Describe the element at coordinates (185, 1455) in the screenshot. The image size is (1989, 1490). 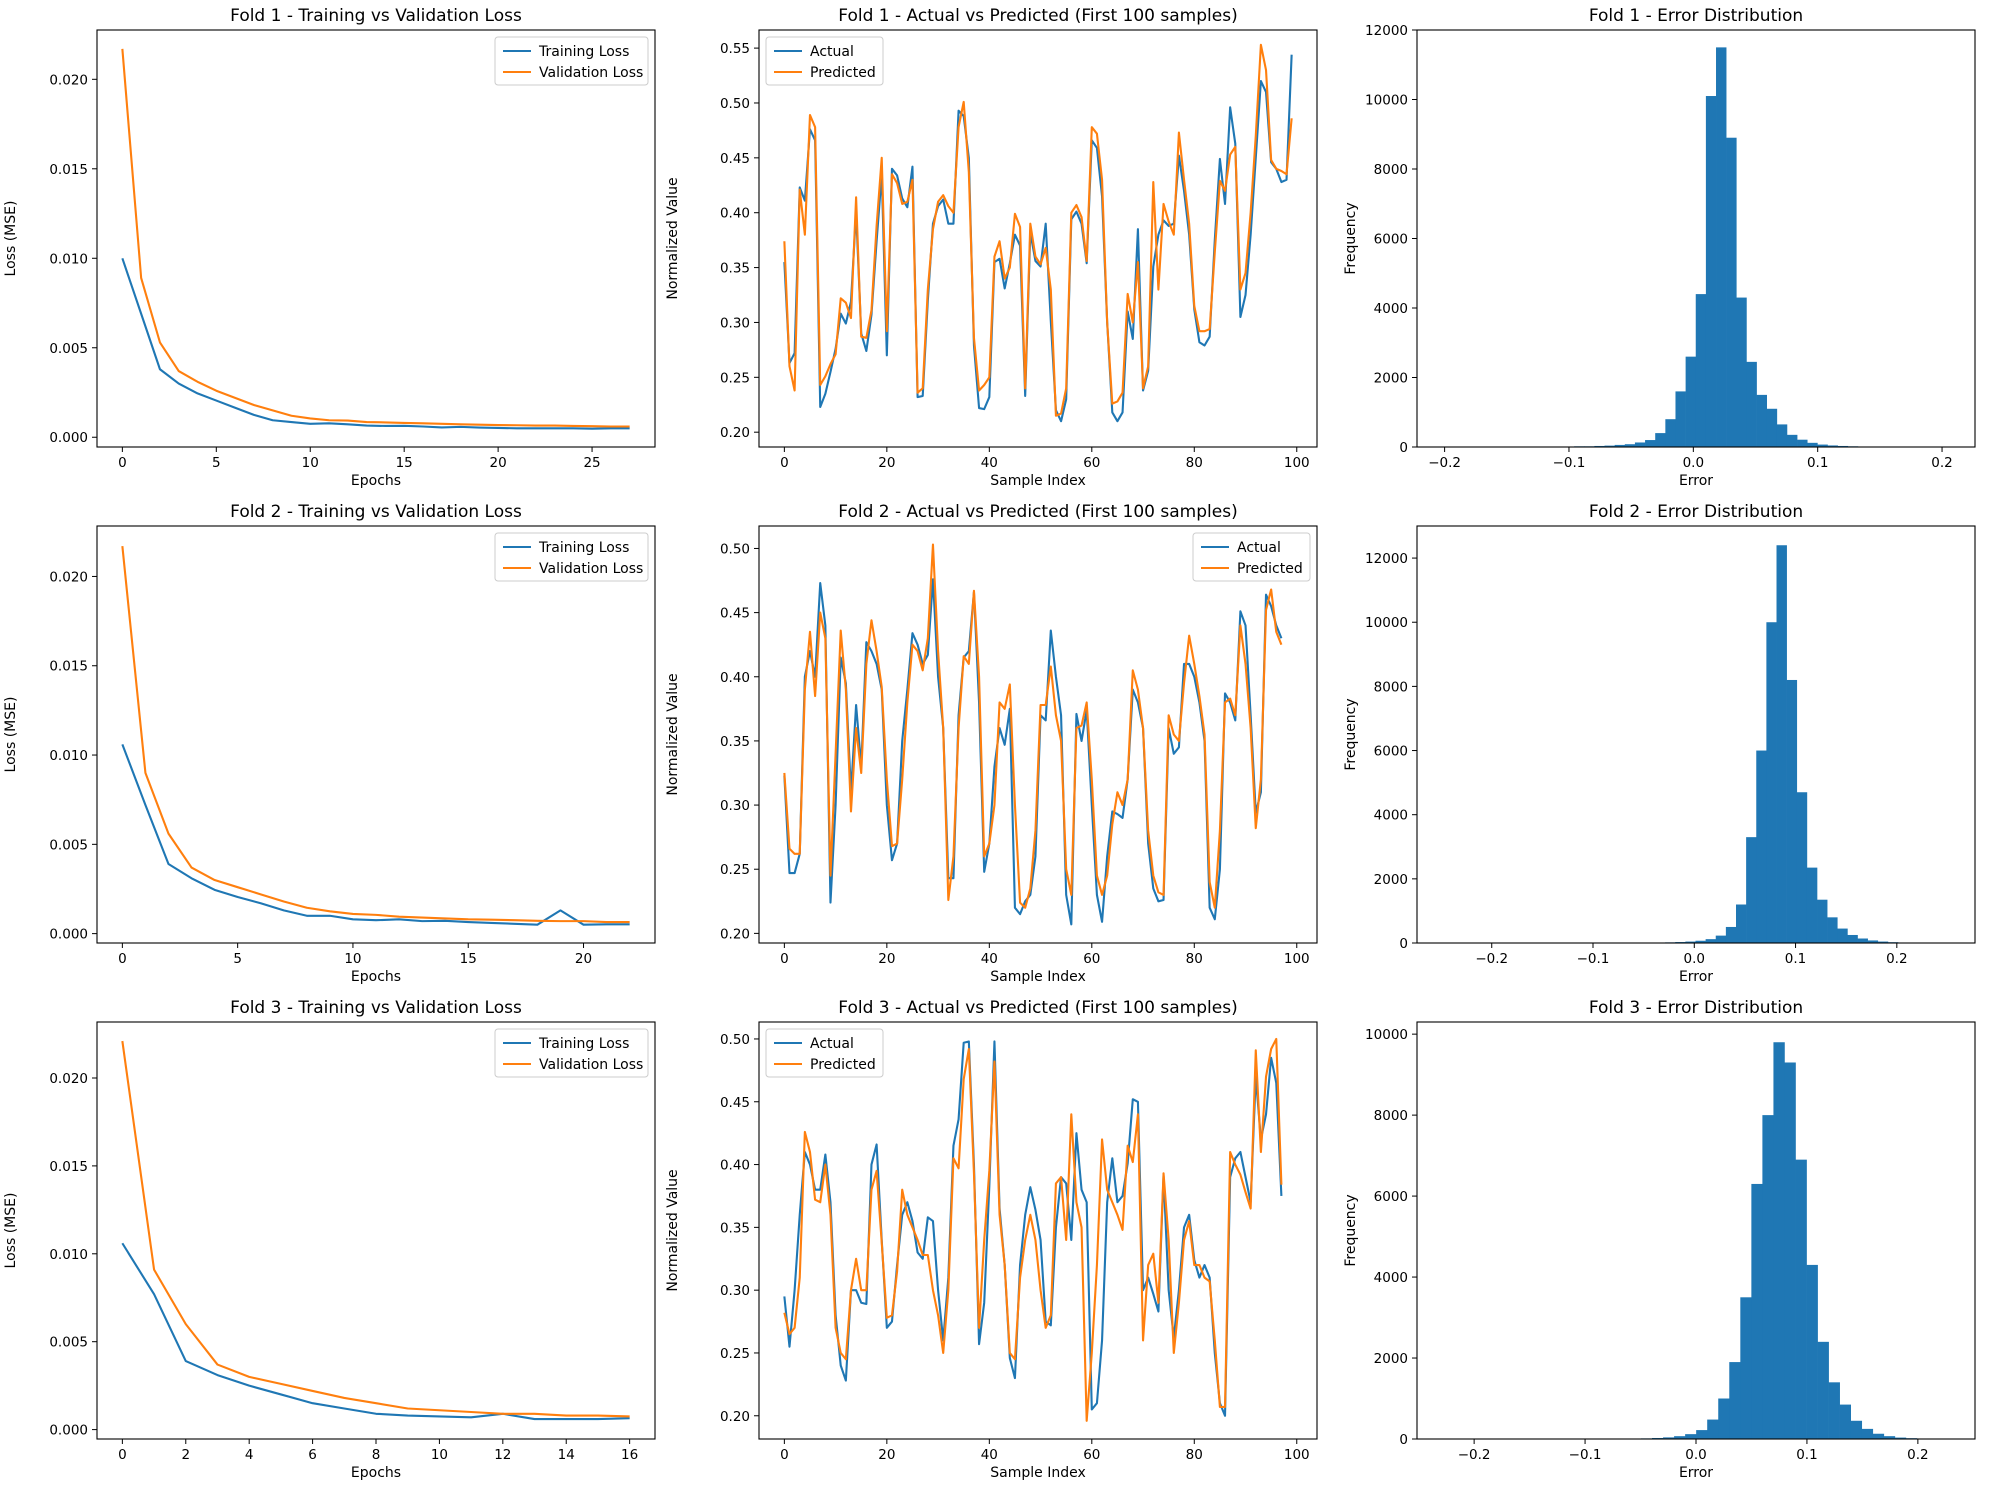
I see `x-tick-label: 2` at that location.